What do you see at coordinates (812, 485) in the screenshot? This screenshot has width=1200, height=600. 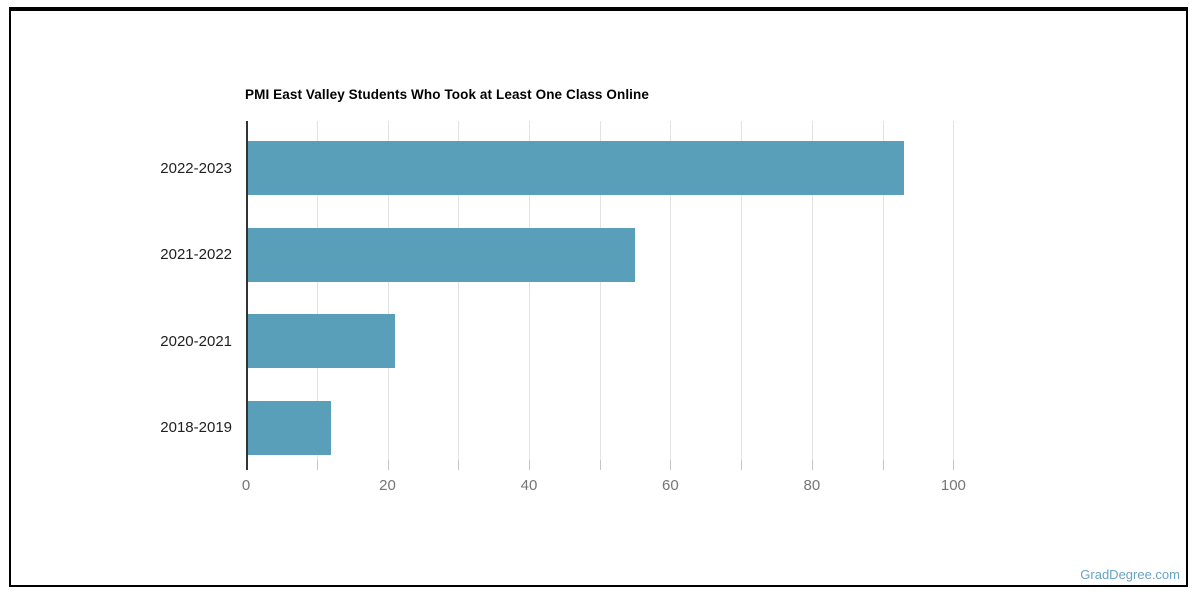 I see `x-axis-tick-label: 80` at bounding box center [812, 485].